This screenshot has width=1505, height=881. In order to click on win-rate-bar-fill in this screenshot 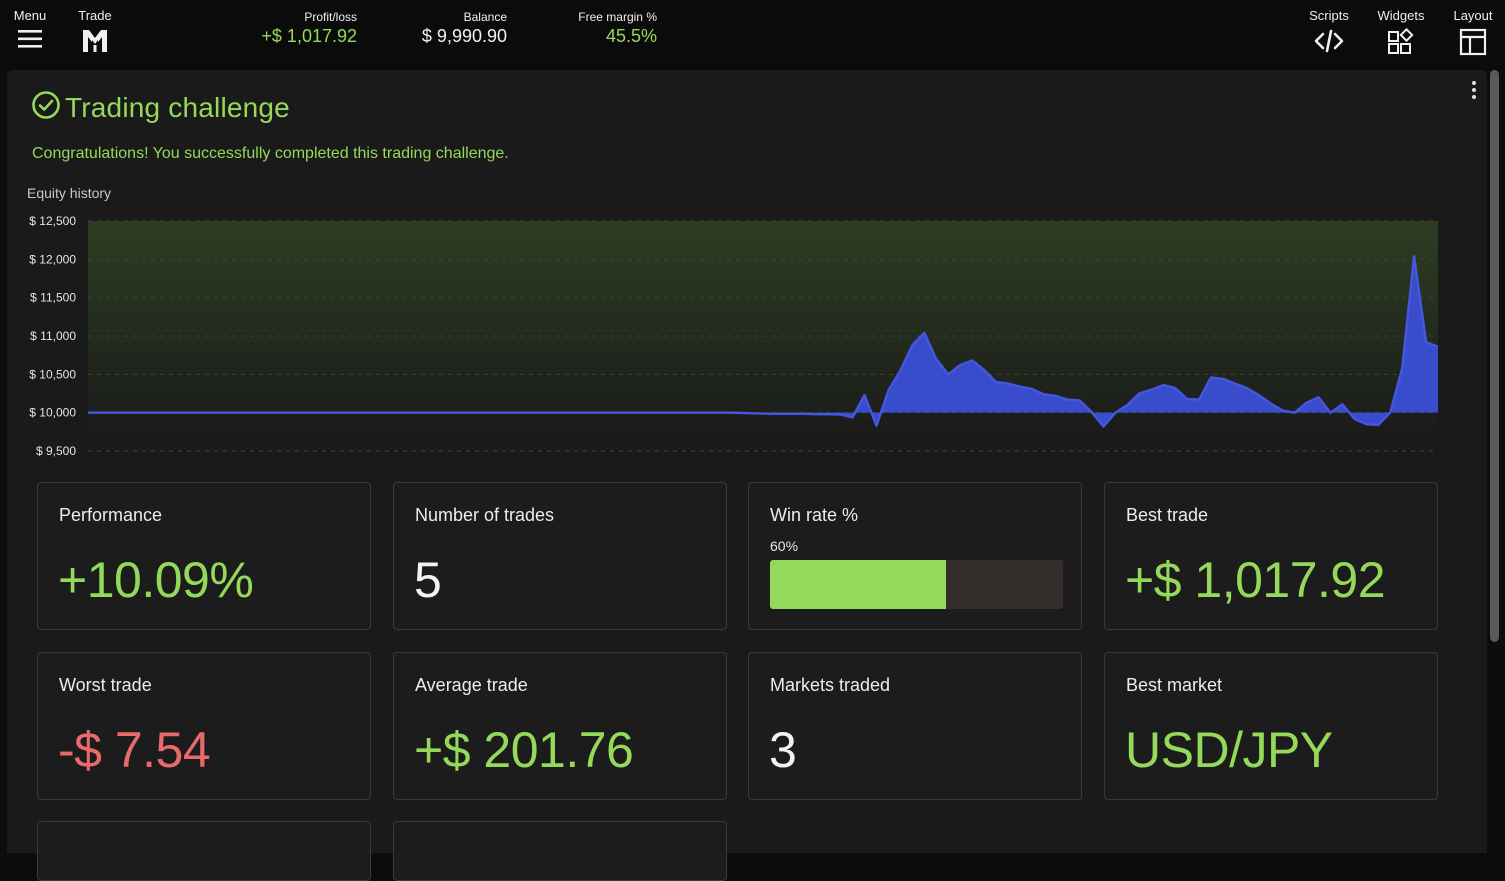, I will do `click(858, 584)`.